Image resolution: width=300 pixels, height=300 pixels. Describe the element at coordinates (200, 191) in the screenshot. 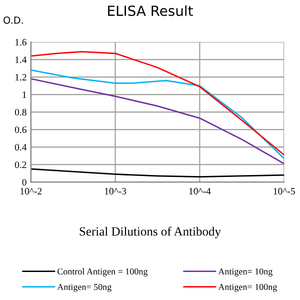

I see `x-tick-label: 10^-4` at that location.